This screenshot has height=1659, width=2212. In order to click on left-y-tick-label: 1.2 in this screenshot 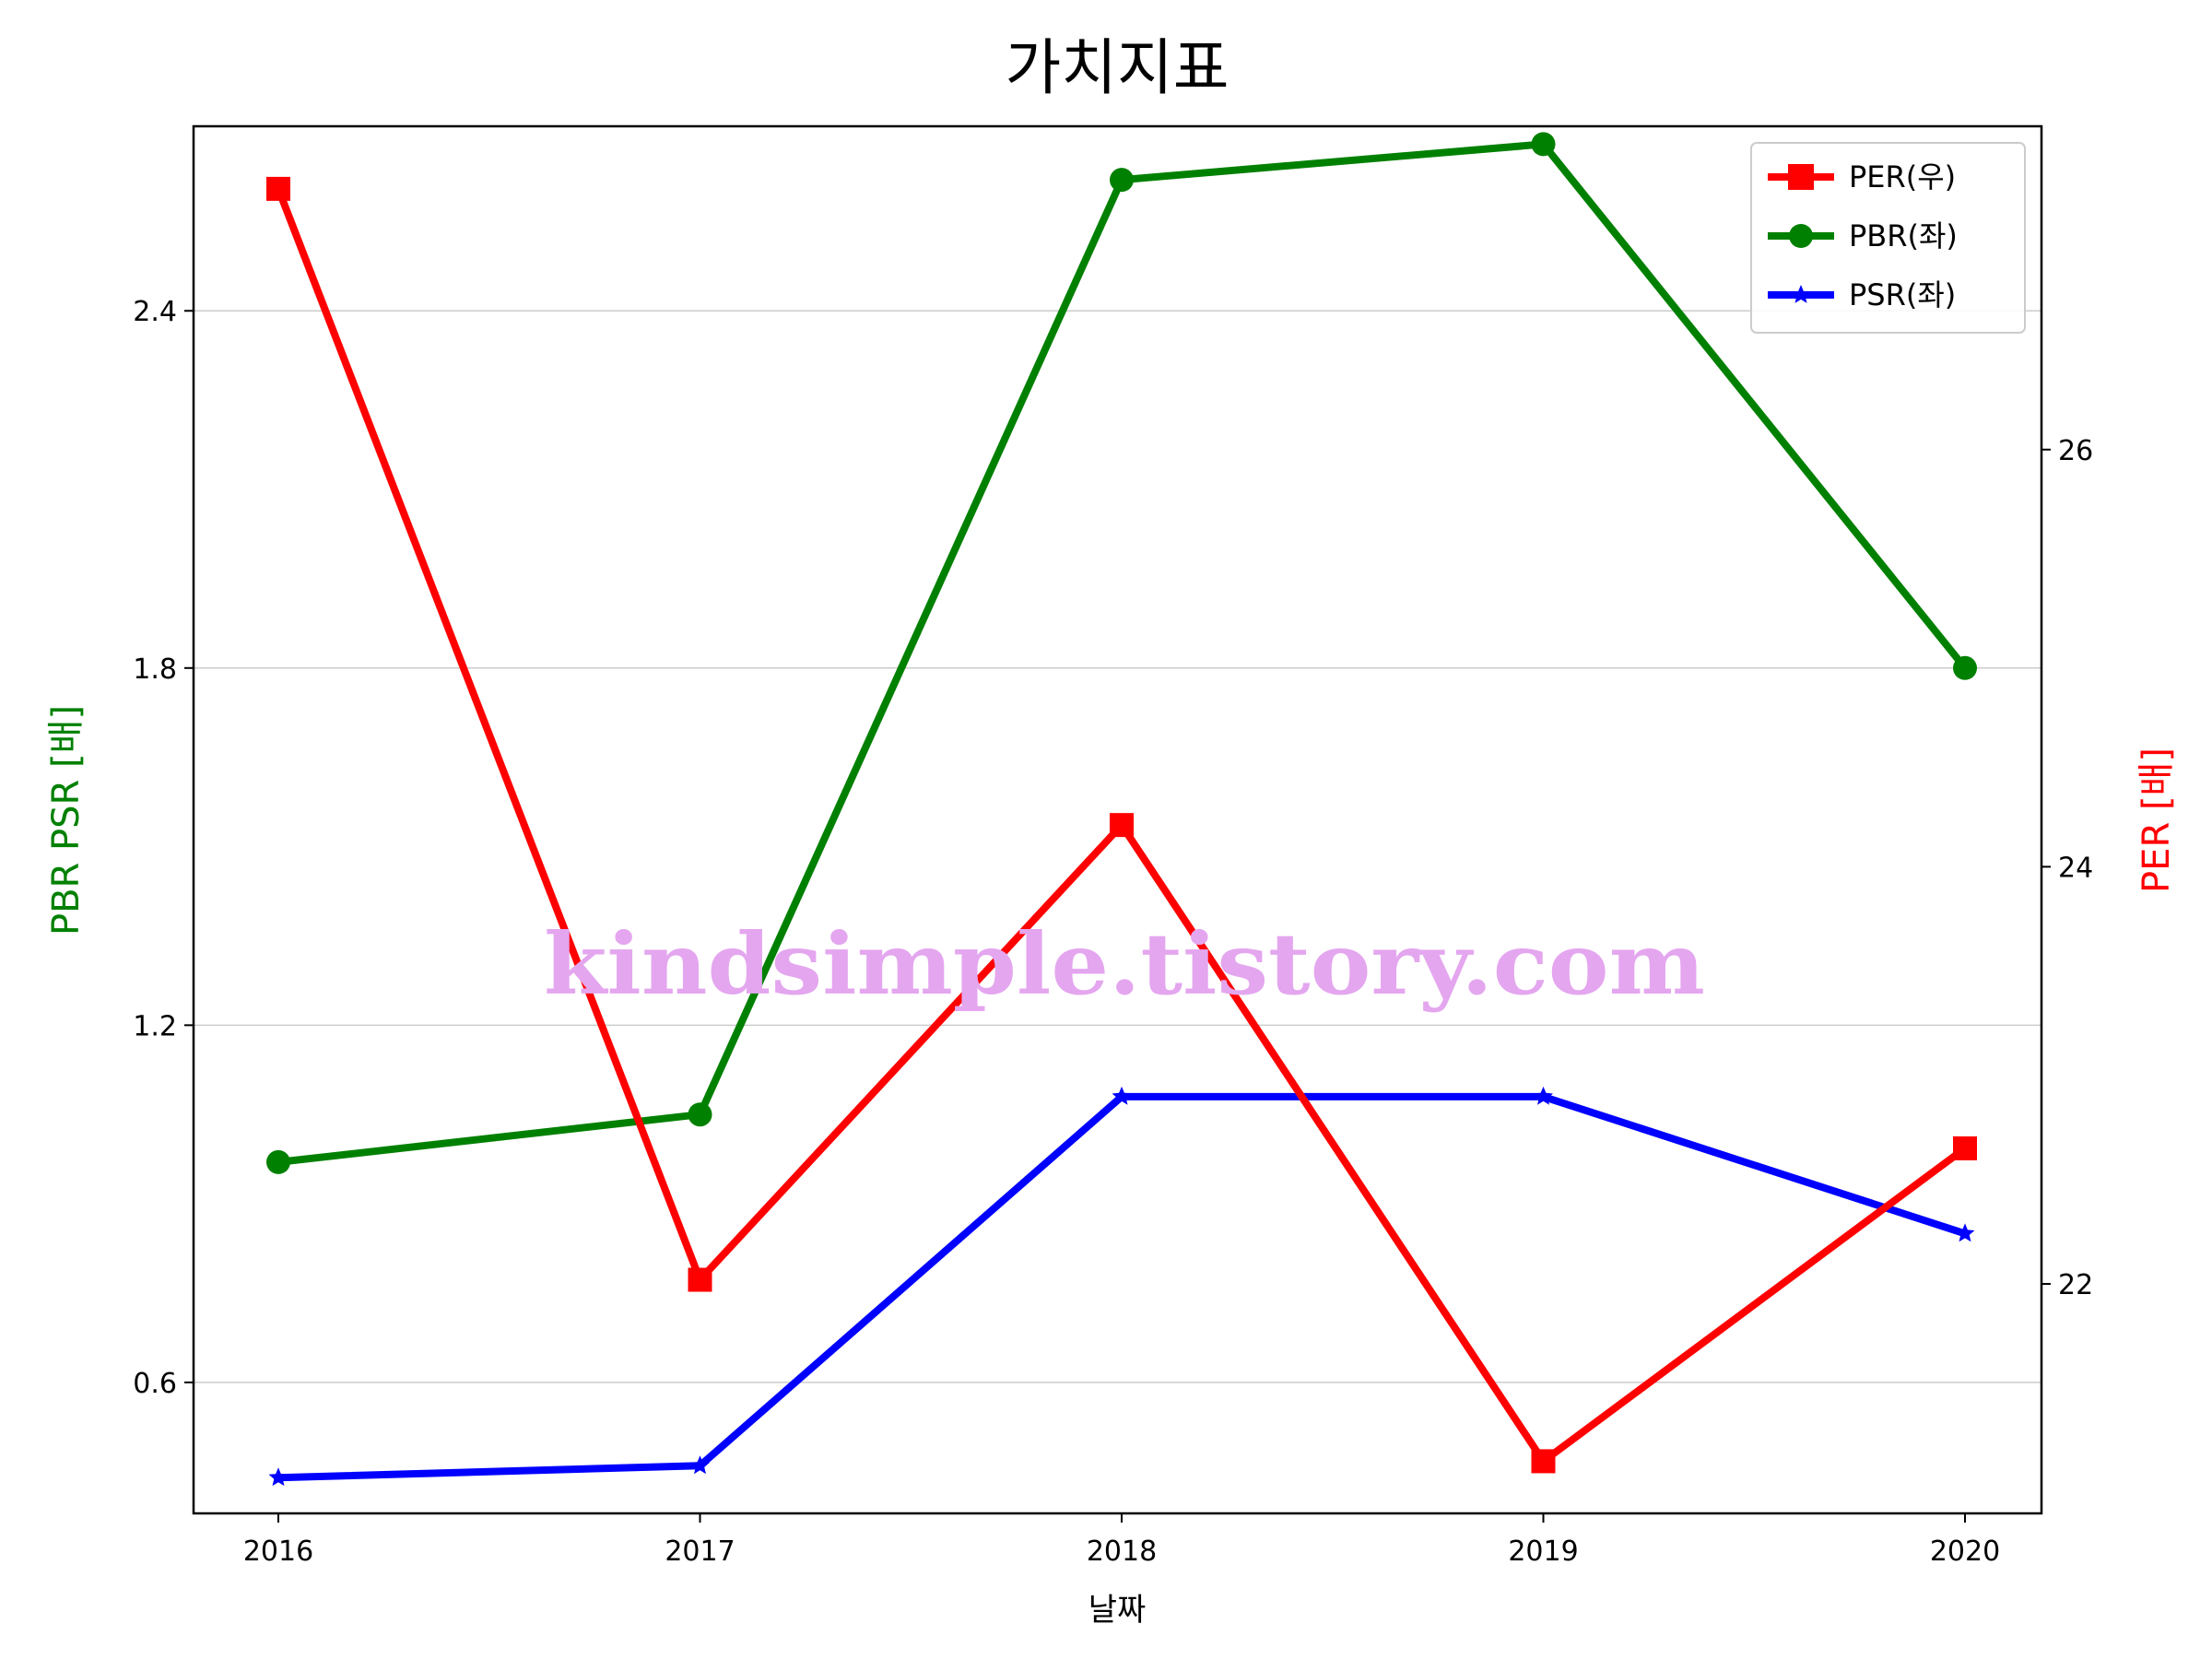, I will do `click(155, 1026)`.